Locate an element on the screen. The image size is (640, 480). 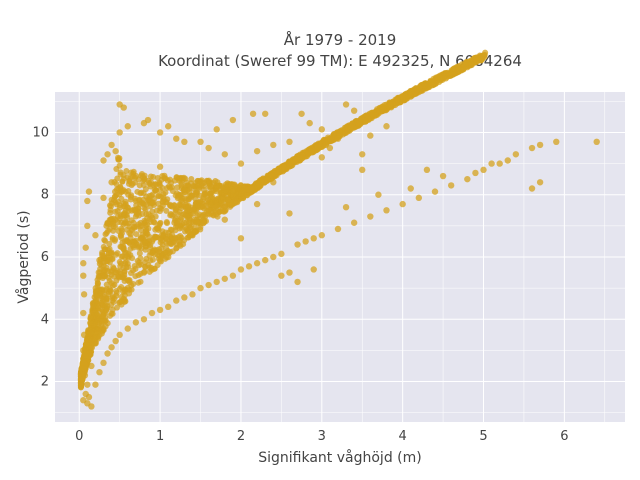
x-tick-label: 6 is located at coordinates (564, 436).